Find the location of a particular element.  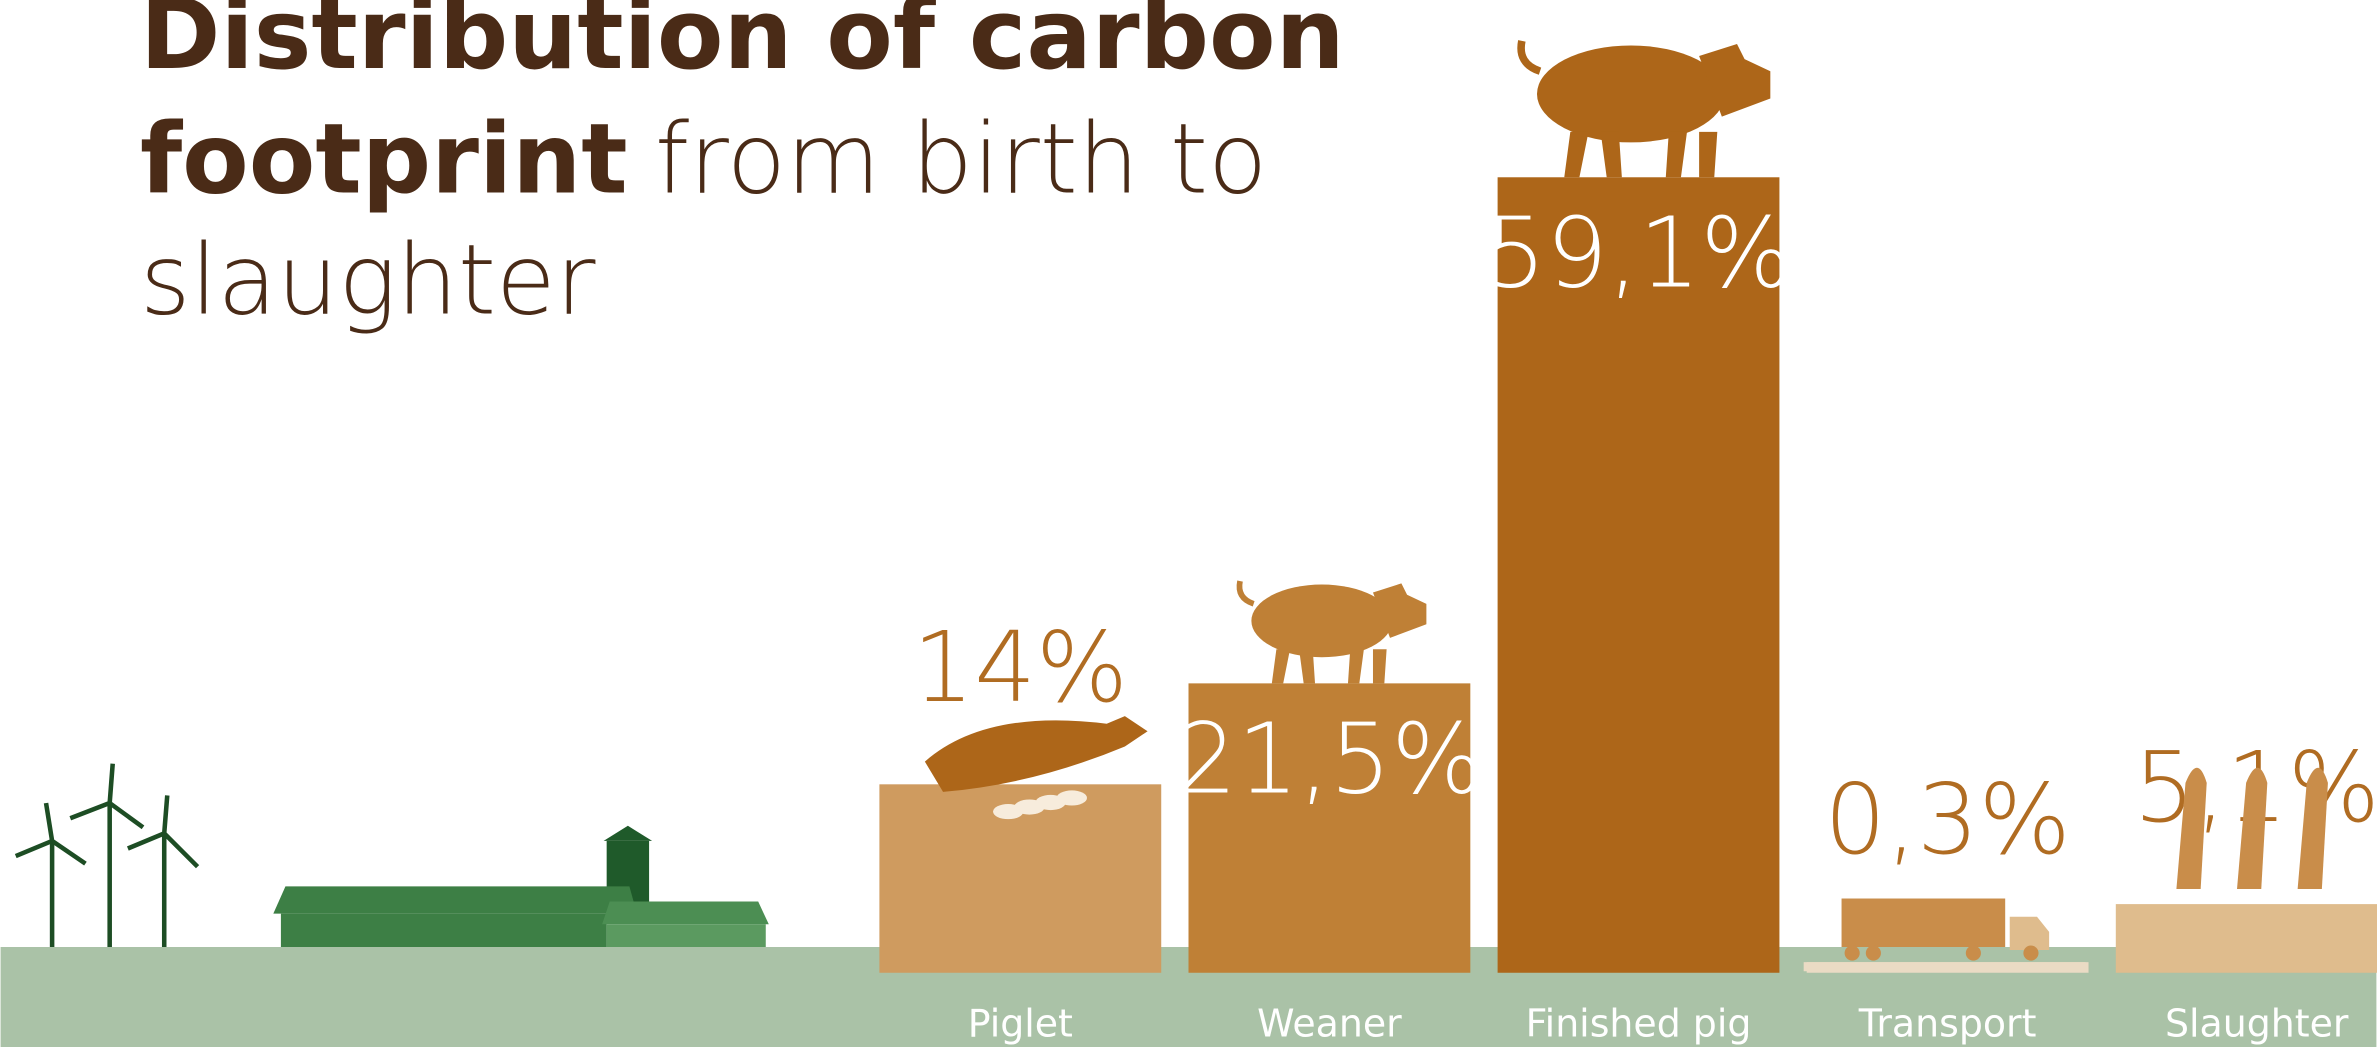

sow-icon is located at coordinates (1036, 768).